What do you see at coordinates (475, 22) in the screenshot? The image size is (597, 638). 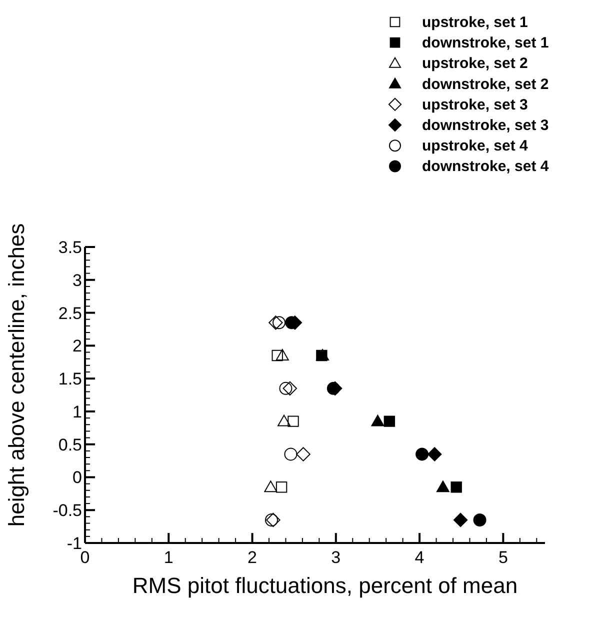 I see `legend-label: upstroke, set 1` at bounding box center [475, 22].